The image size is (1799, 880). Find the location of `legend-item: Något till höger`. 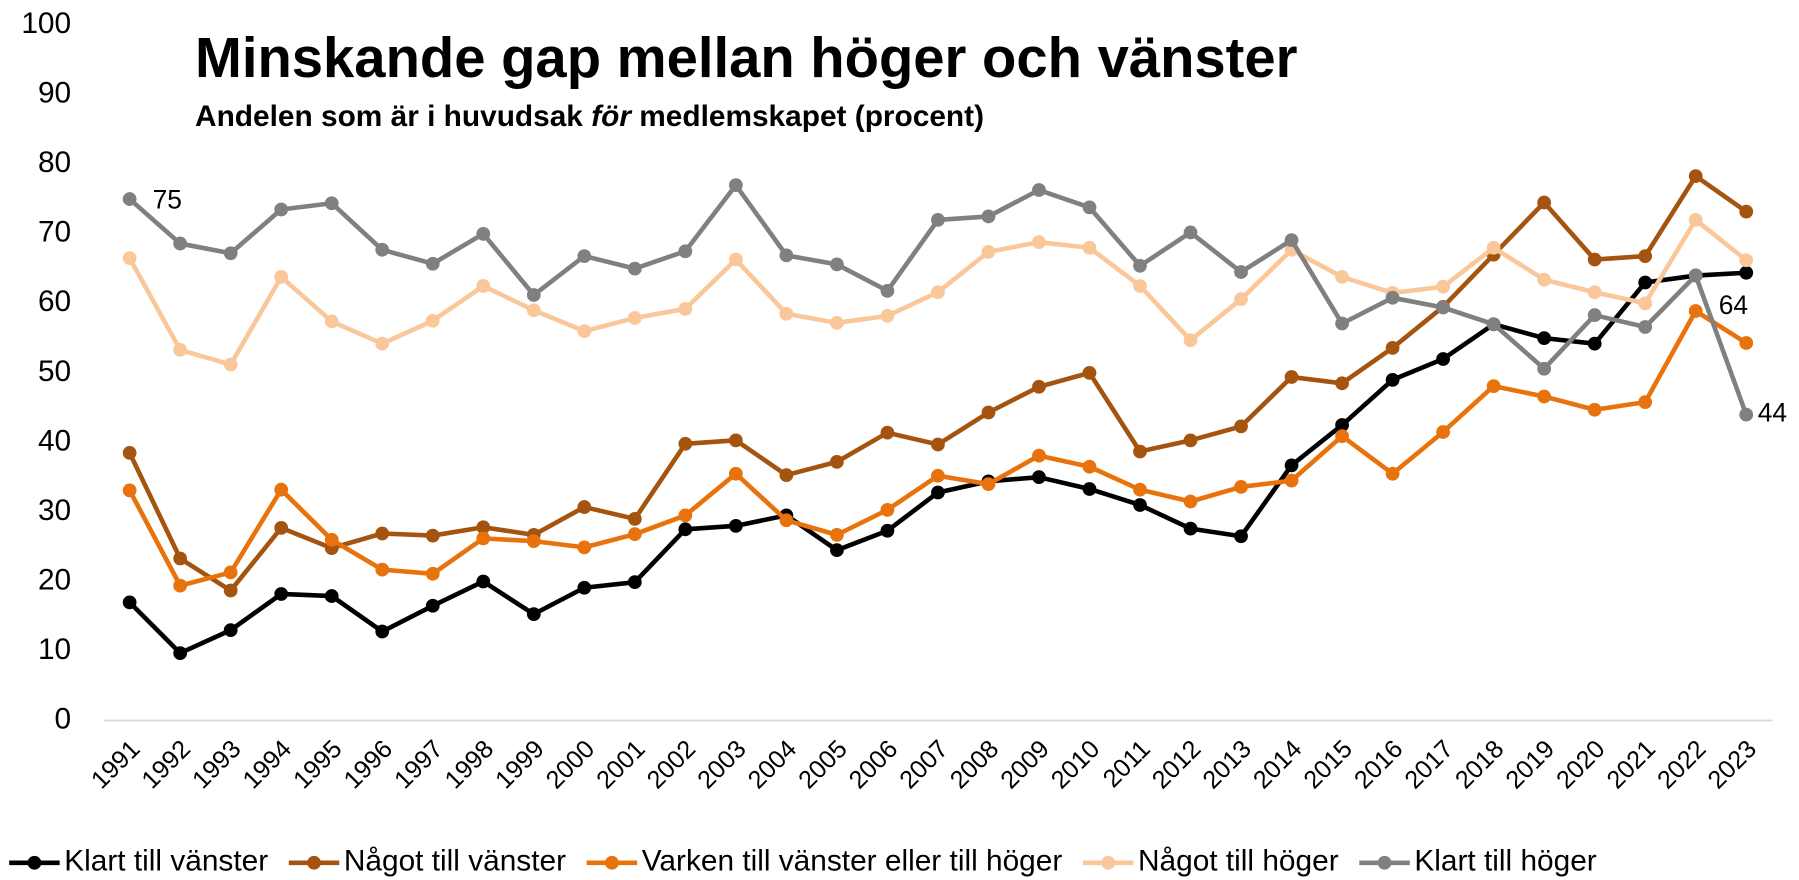

legend-item: Något till höger is located at coordinates (1210, 861).